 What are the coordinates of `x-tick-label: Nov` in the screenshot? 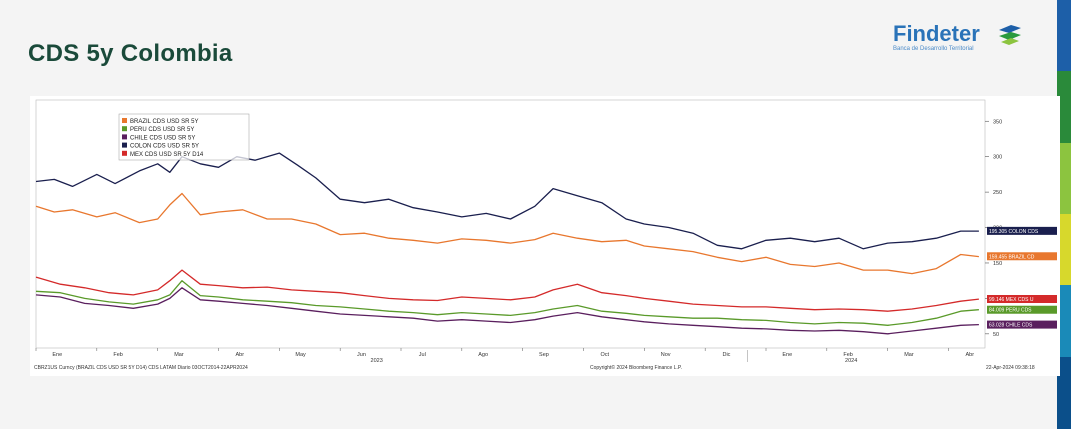 It's located at (666, 355).